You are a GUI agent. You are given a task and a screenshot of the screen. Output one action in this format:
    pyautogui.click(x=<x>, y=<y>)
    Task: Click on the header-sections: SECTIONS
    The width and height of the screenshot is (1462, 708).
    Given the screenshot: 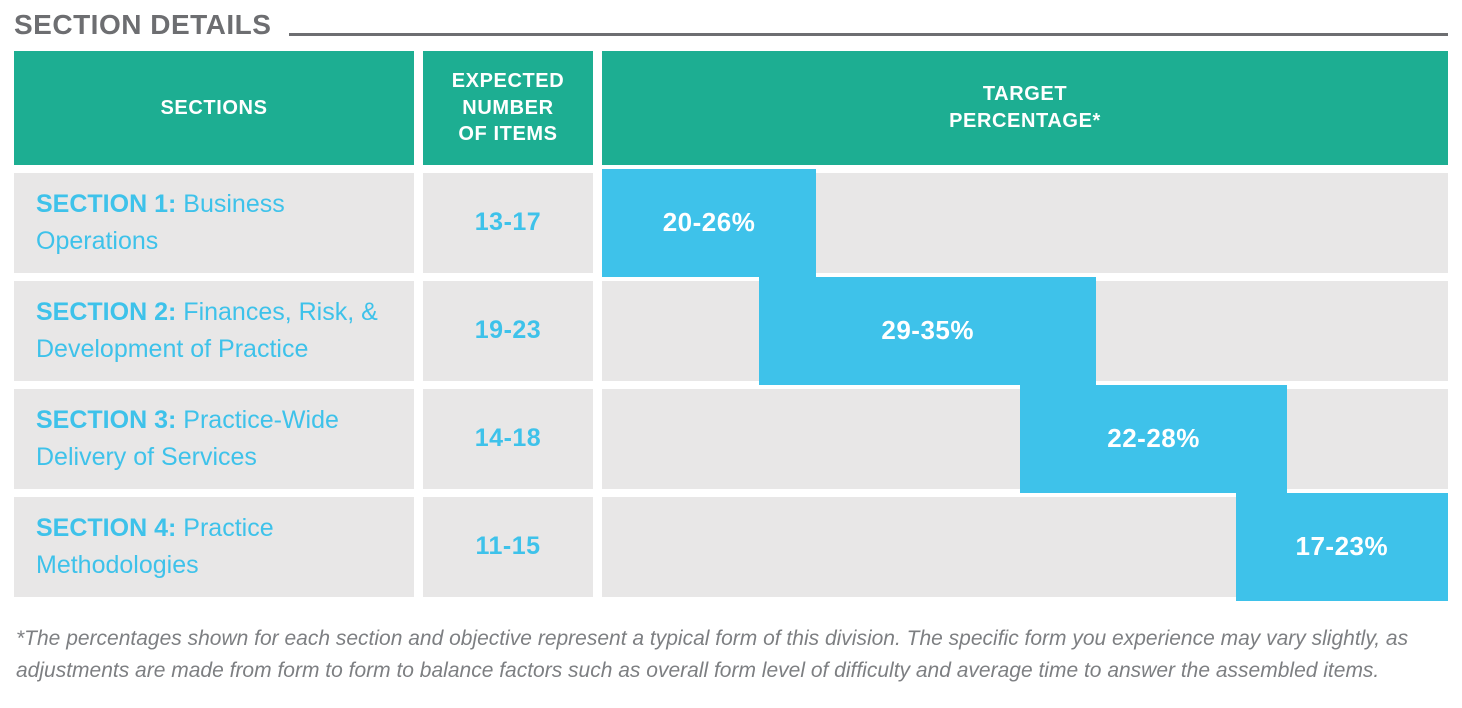 What is the action you would take?
    pyautogui.click(x=214, y=107)
    